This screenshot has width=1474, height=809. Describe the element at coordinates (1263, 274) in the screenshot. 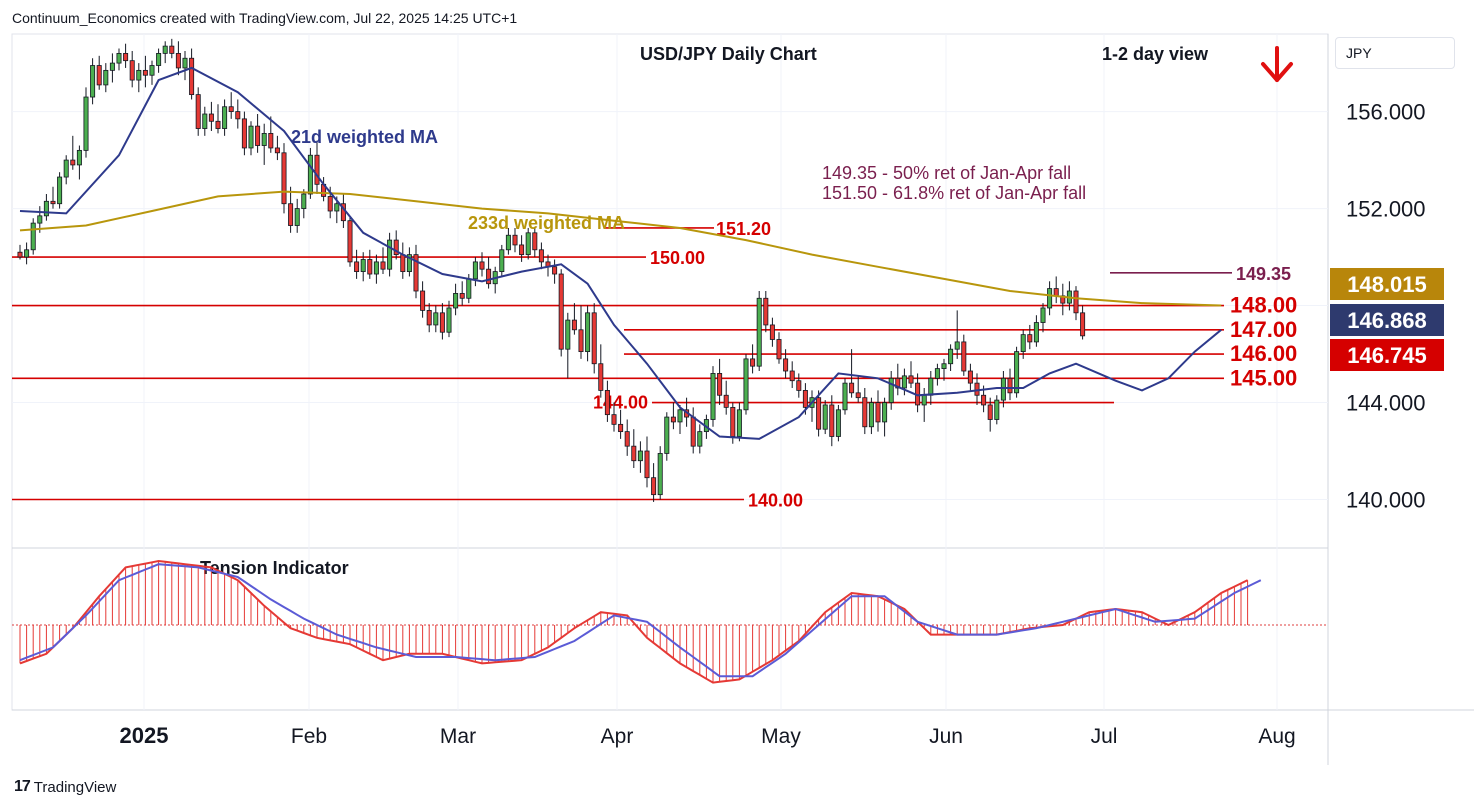

I see `level-label: 149.35` at that location.